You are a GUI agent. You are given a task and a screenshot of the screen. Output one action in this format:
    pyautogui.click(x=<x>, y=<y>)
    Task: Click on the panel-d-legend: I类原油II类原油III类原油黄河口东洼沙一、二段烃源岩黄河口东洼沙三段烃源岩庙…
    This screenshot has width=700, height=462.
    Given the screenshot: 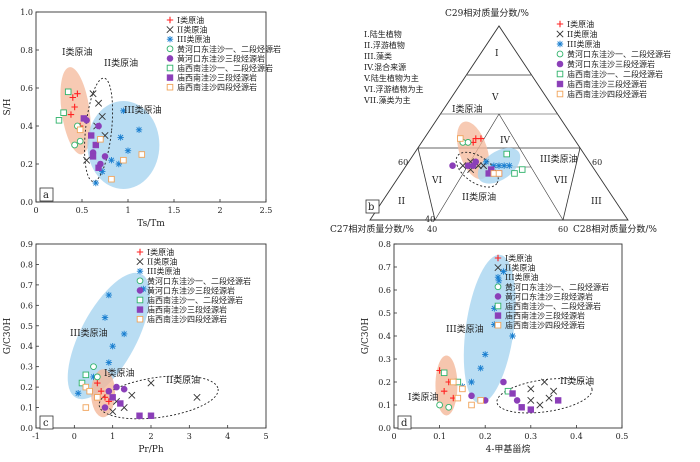 What is the action you would take?
    pyautogui.click(x=551, y=291)
    